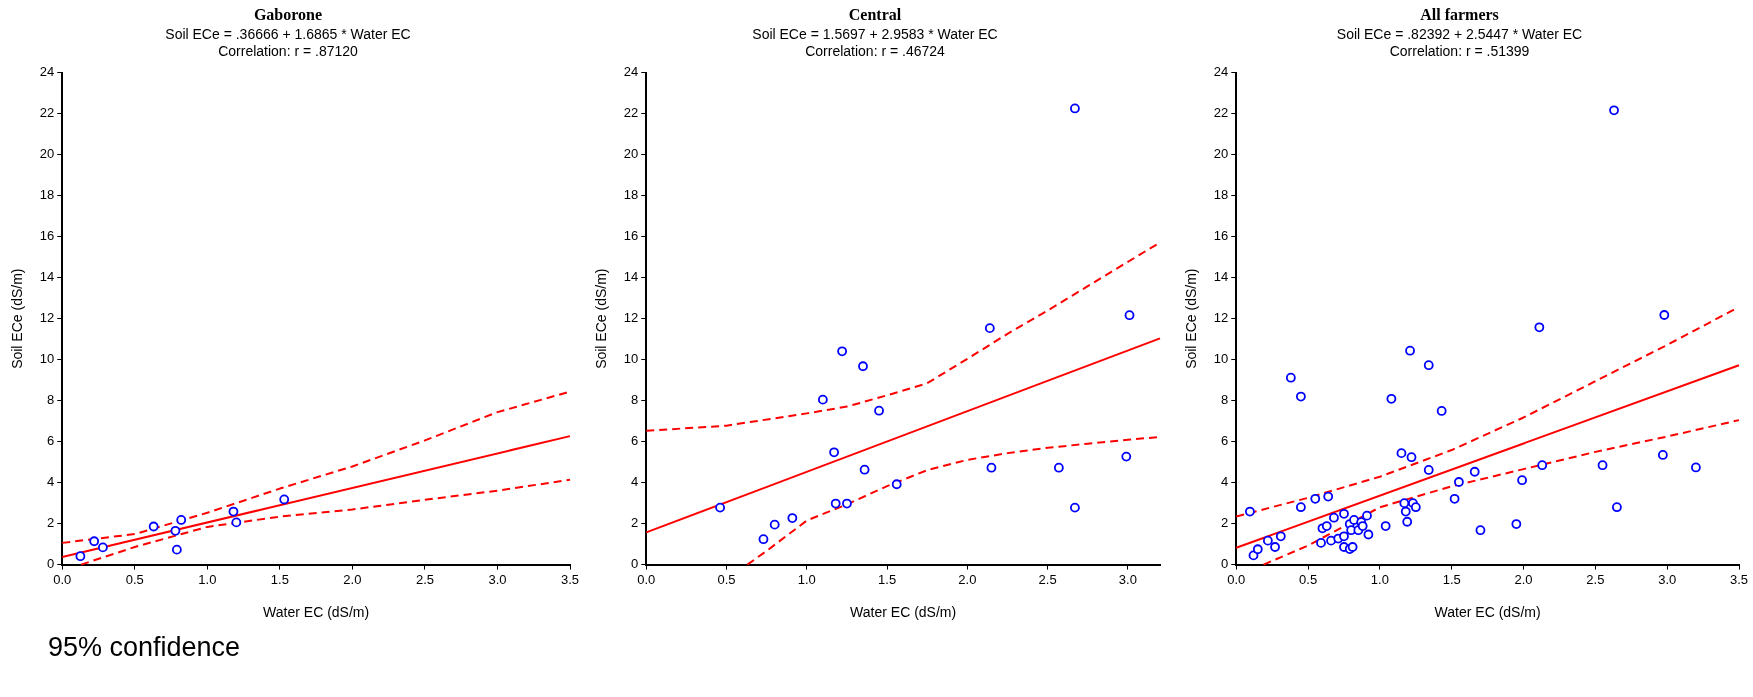 This screenshot has height=697, width=1753. I want to click on chart-title: Central, so click(875, 14).